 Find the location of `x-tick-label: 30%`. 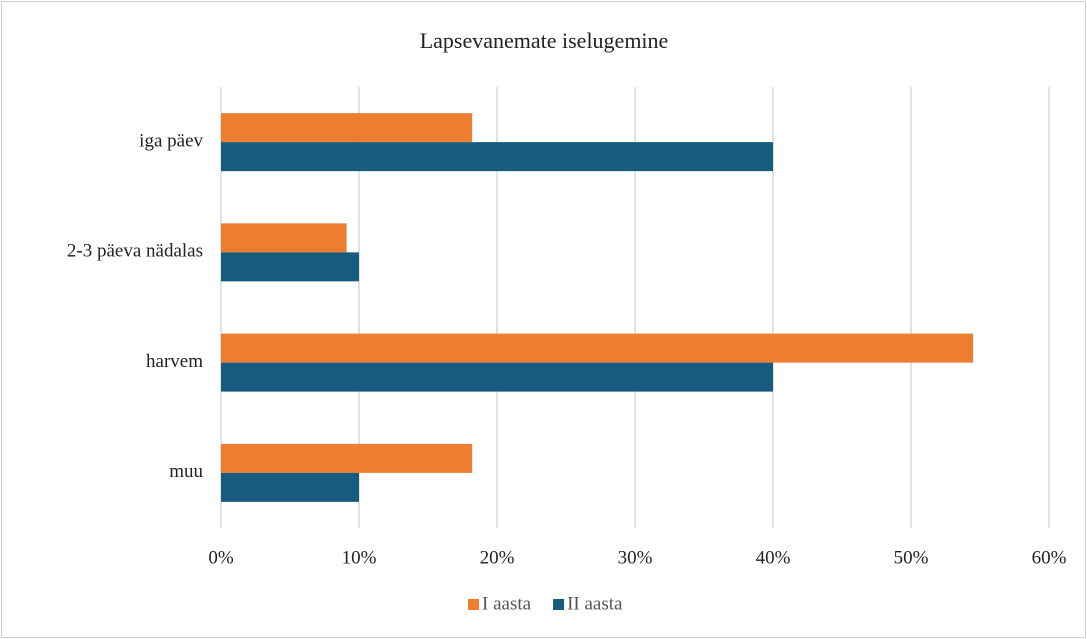

x-tick-label: 30% is located at coordinates (635, 557).